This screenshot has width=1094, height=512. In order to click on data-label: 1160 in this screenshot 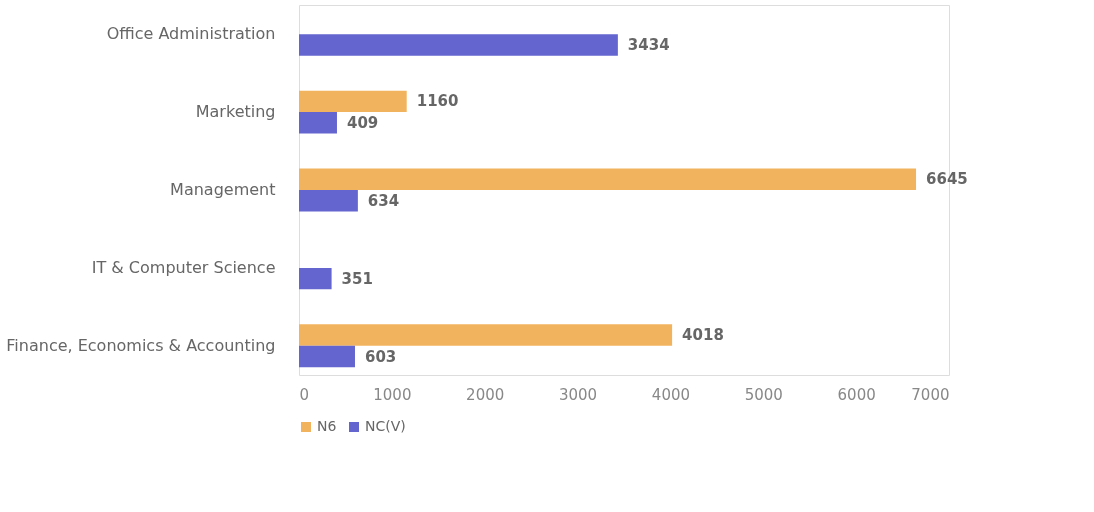, I will do `click(437, 101)`.